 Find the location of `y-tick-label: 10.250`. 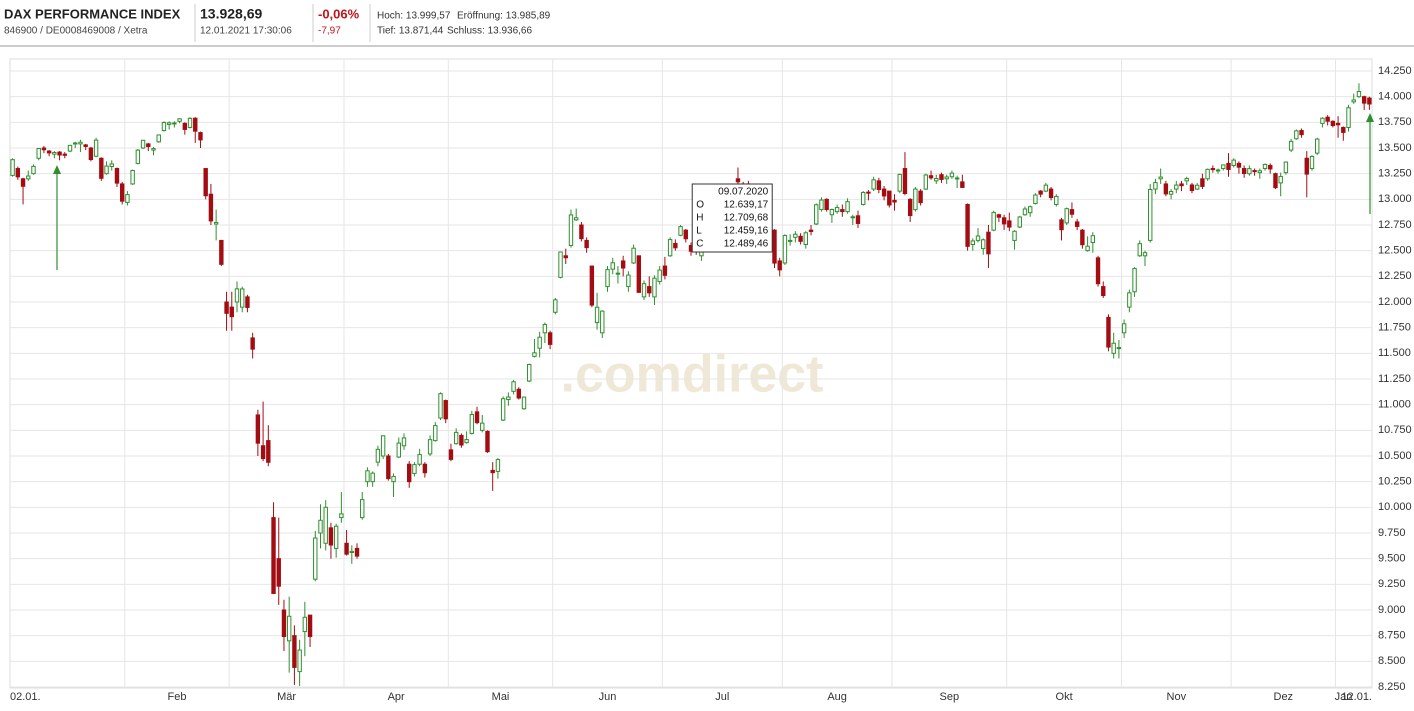

y-tick-label: 10.250 is located at coordinates (1395, 482).